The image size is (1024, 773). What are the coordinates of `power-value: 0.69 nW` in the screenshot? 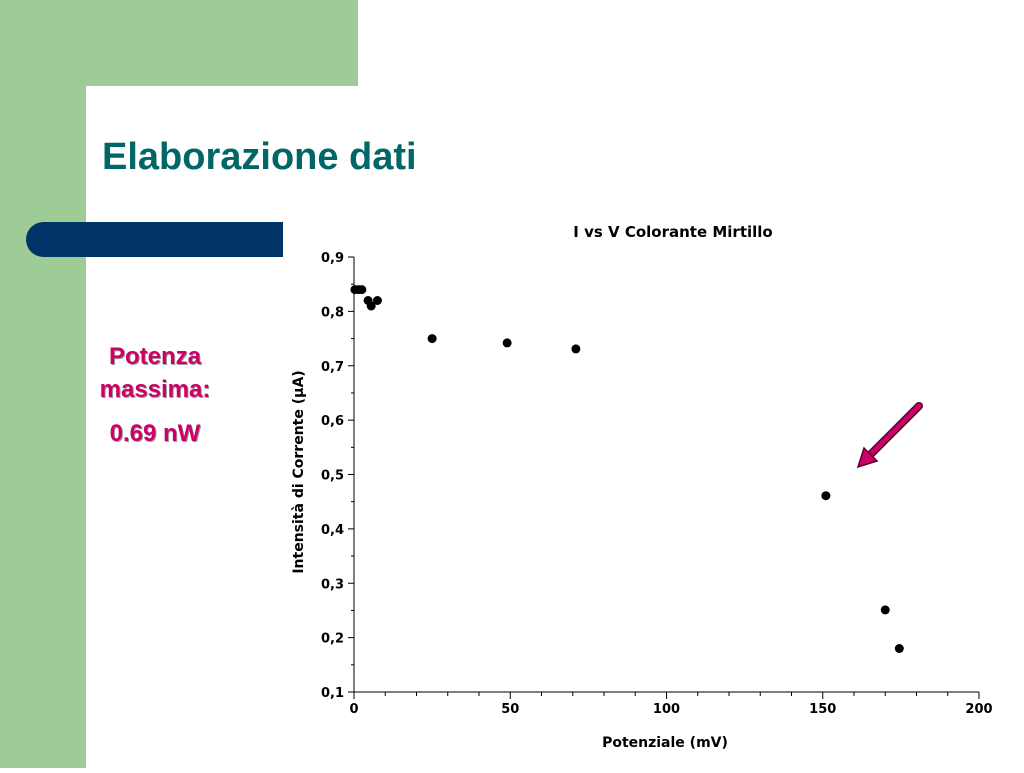 It's located at (155, 433).